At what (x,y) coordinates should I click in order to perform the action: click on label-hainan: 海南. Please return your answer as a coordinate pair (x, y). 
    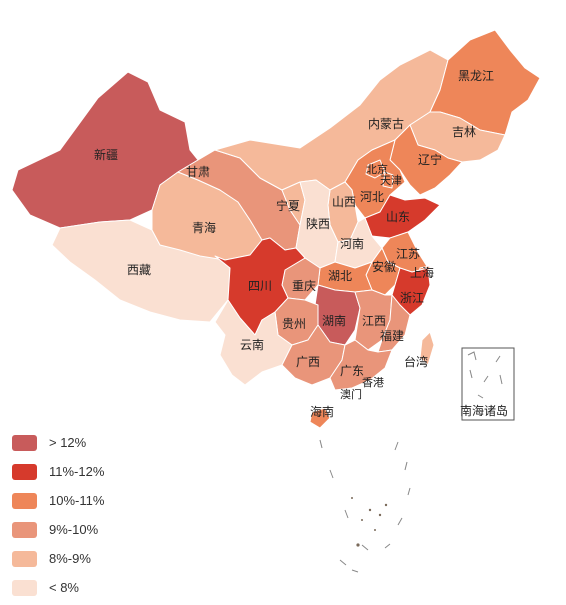
    Looking at the image, I should click on (322, 411).